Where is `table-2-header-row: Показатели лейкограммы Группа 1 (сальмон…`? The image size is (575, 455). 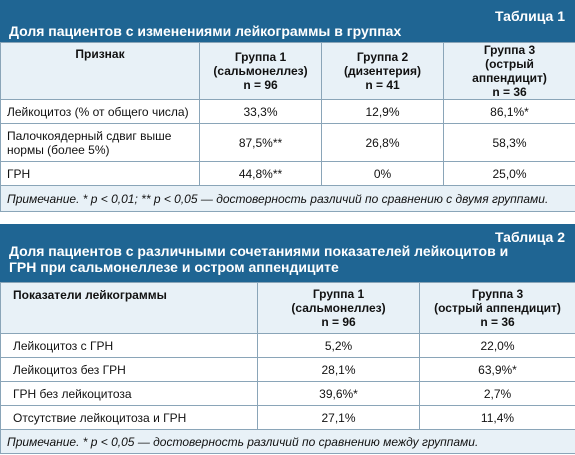
table-2-header-row: Показатели лейкограммы Группа 1 (сальмон… is located at coordinates (287, 308).